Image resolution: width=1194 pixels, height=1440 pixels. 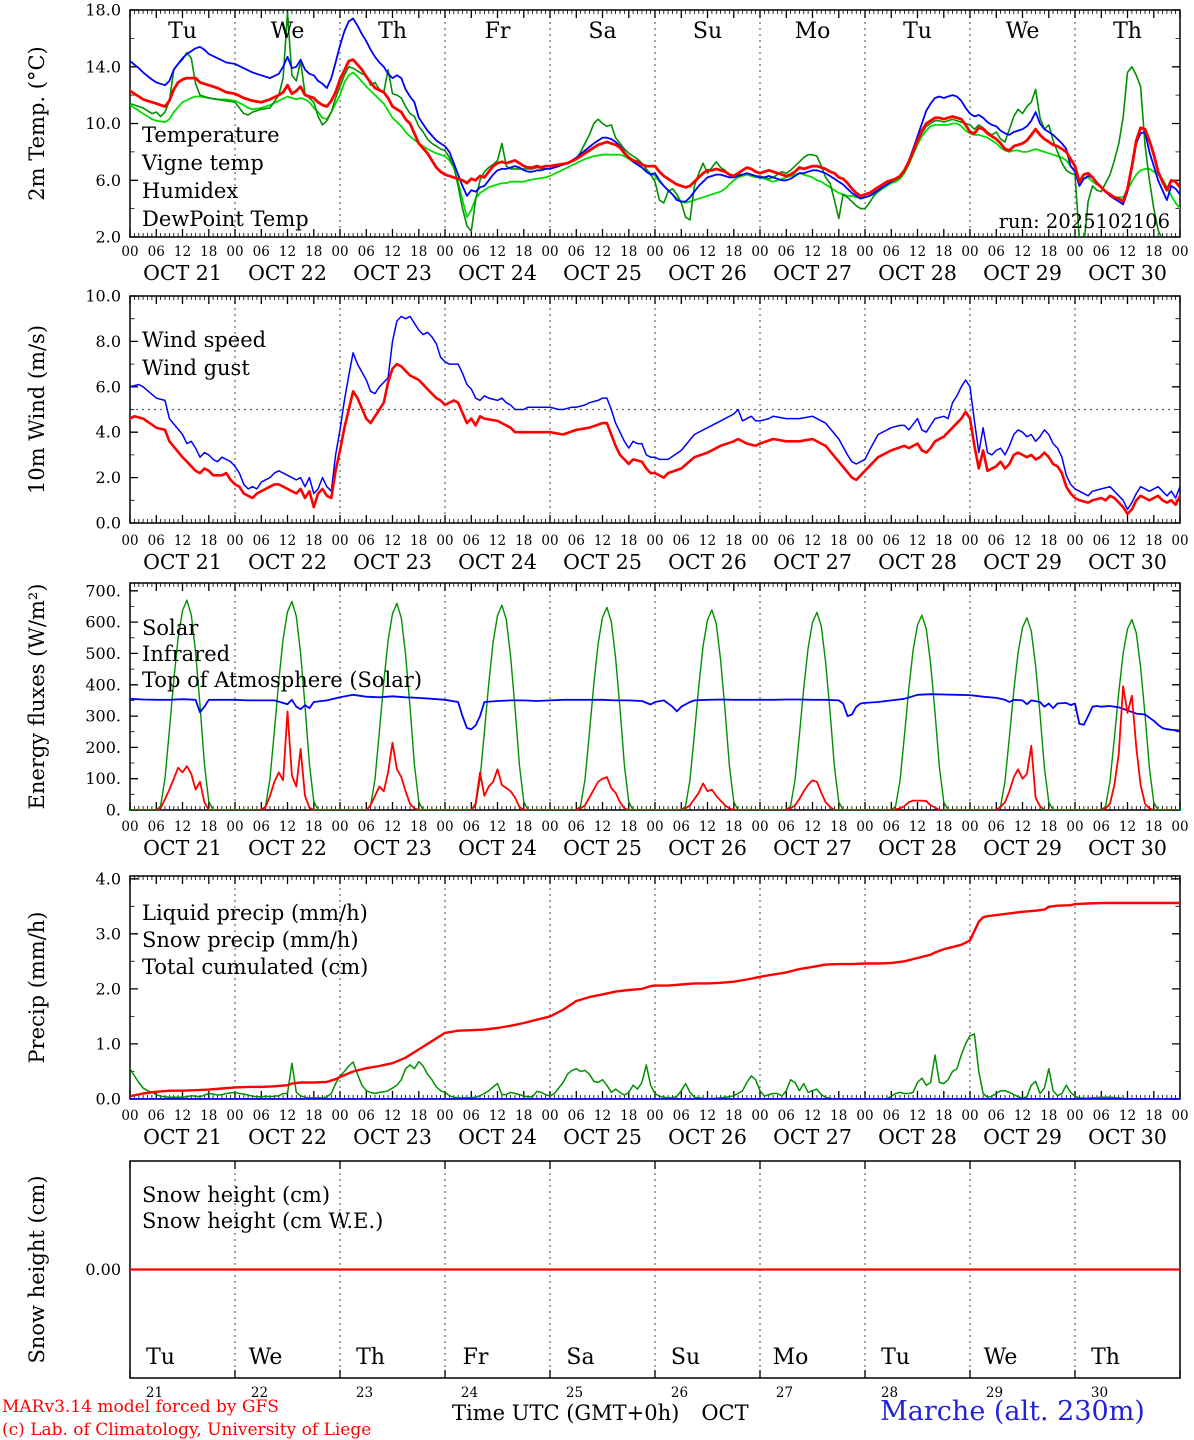 I want to click on series-cumulated, so click(x=655, y=999).